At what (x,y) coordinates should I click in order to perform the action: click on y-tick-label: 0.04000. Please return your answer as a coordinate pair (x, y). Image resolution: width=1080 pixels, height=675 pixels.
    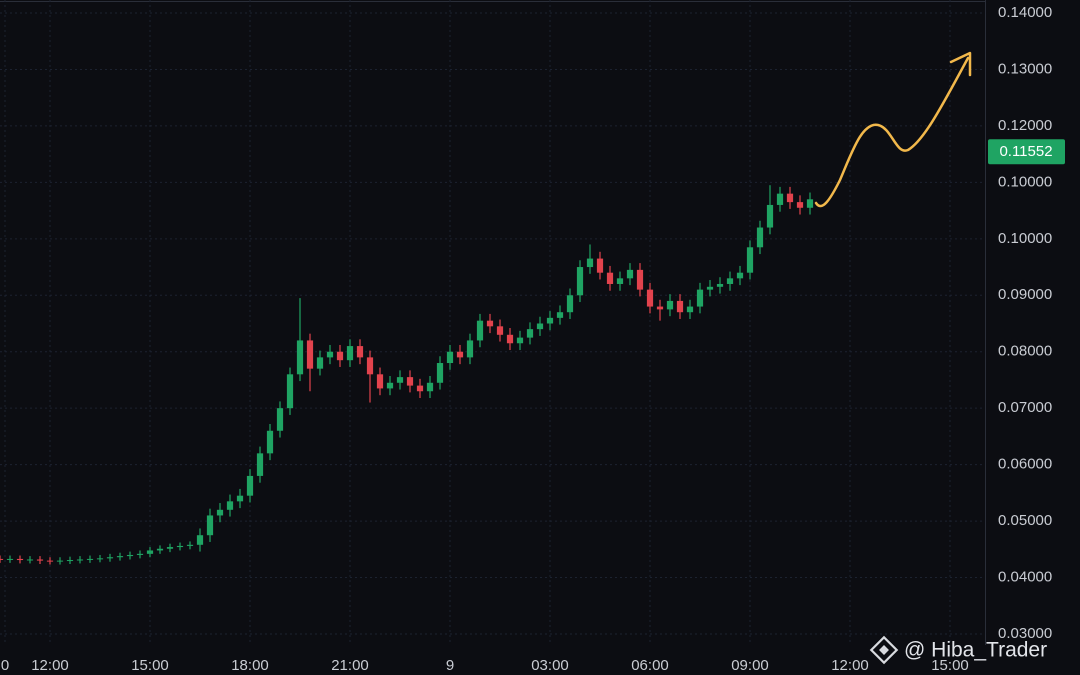
    Looking at the image, I should click on (1025, 577).